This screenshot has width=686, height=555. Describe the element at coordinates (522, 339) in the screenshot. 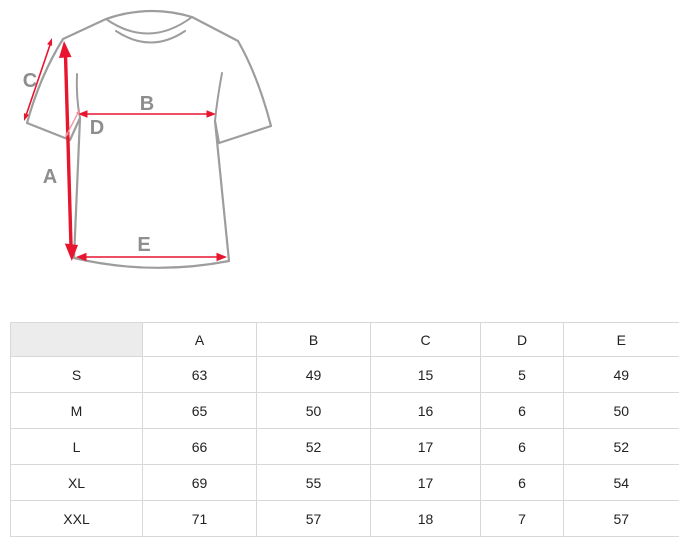

I see `column-header-d: D` at that location.